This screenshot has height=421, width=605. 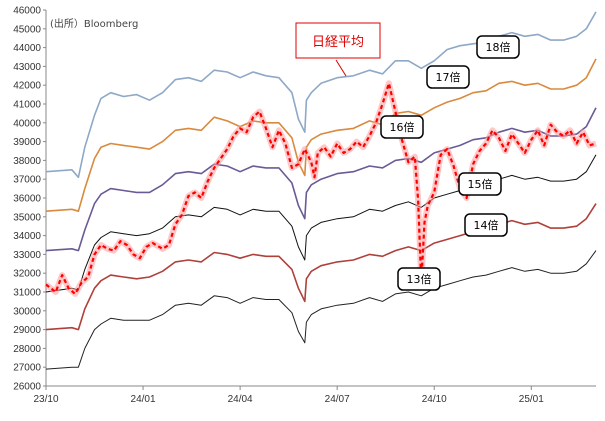 I want to click on nikkei-label: 日経平均, so click(x=338, y=42).